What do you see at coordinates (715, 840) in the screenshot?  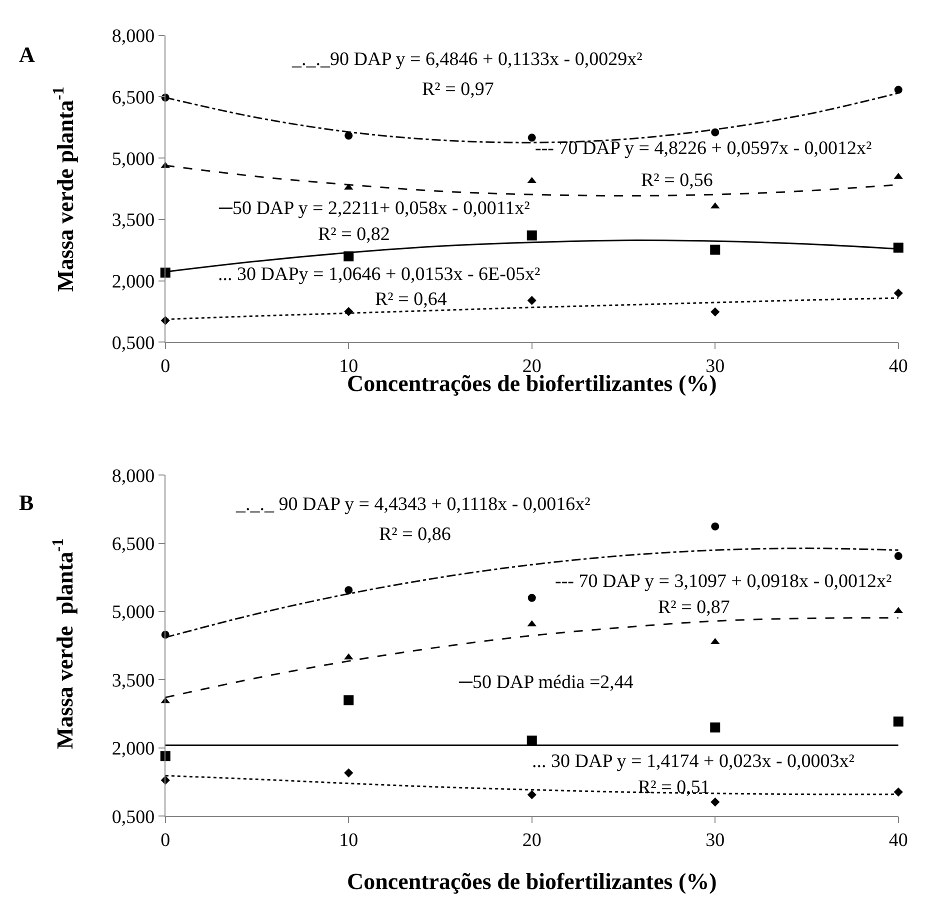 I see `x-tick-label: 30` at bounding box center [715, 840].